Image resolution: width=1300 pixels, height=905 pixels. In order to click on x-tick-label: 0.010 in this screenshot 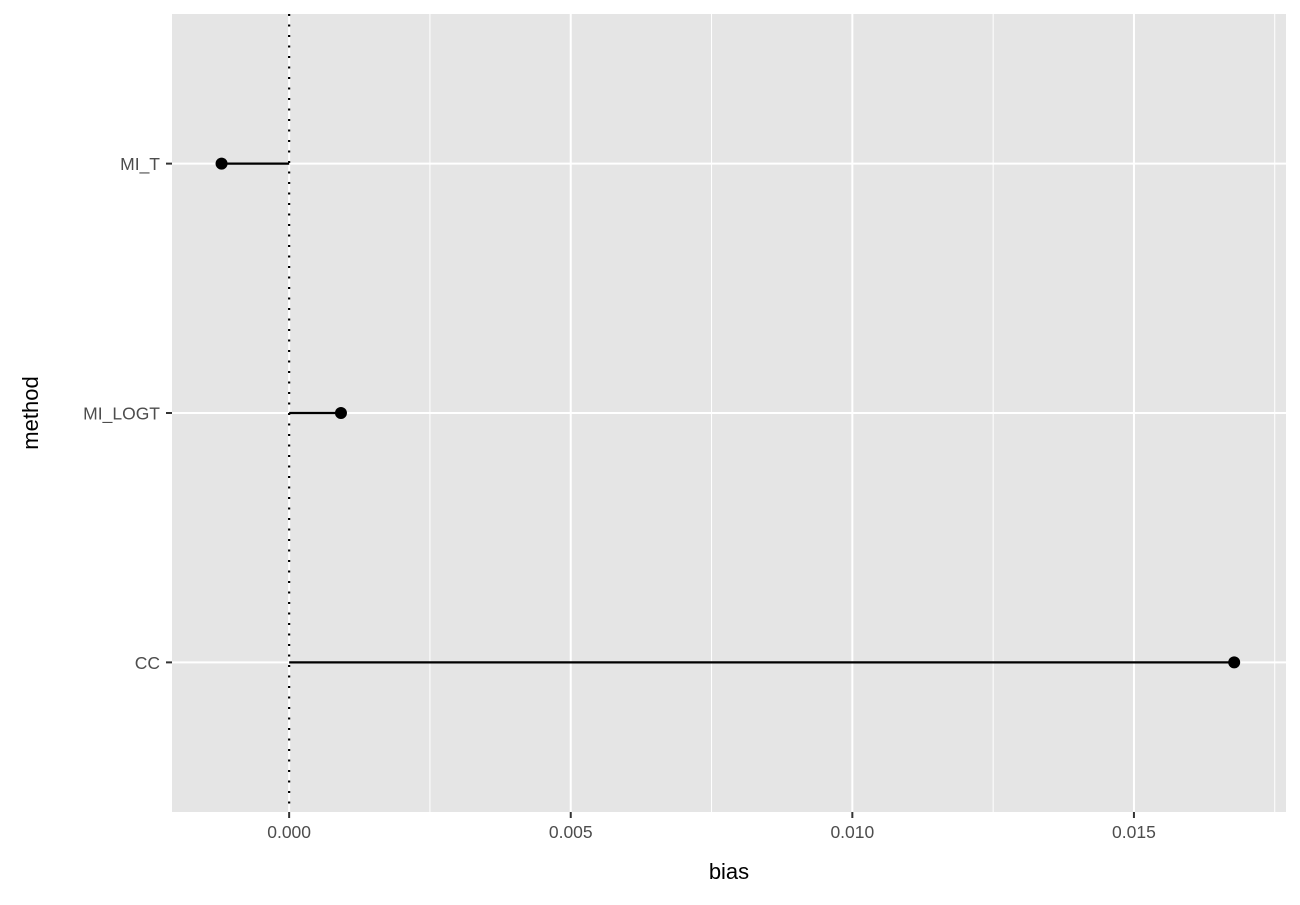, I will do `click(852, 832)`.